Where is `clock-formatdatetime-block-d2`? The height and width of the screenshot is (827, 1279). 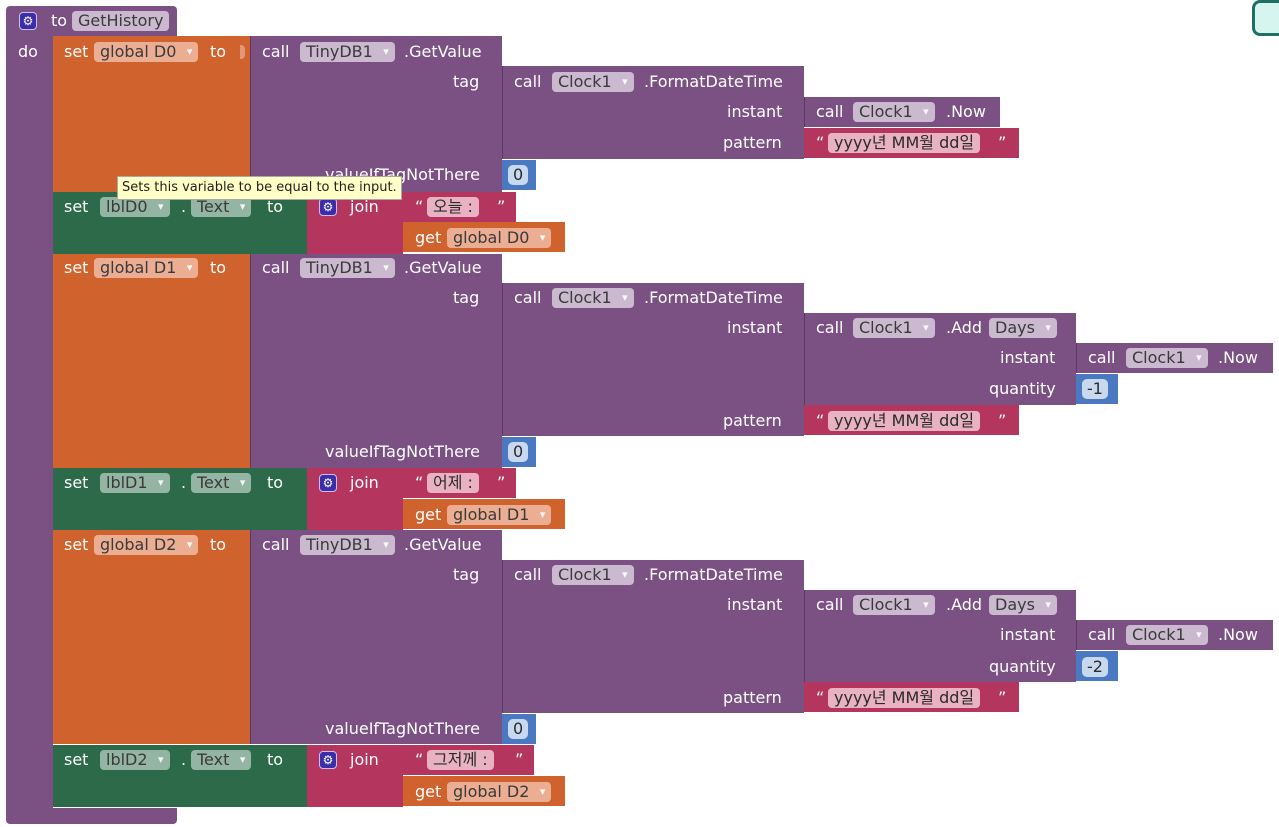
clock-formatdatetime-block-d2 is located at coordinates (653, 636).